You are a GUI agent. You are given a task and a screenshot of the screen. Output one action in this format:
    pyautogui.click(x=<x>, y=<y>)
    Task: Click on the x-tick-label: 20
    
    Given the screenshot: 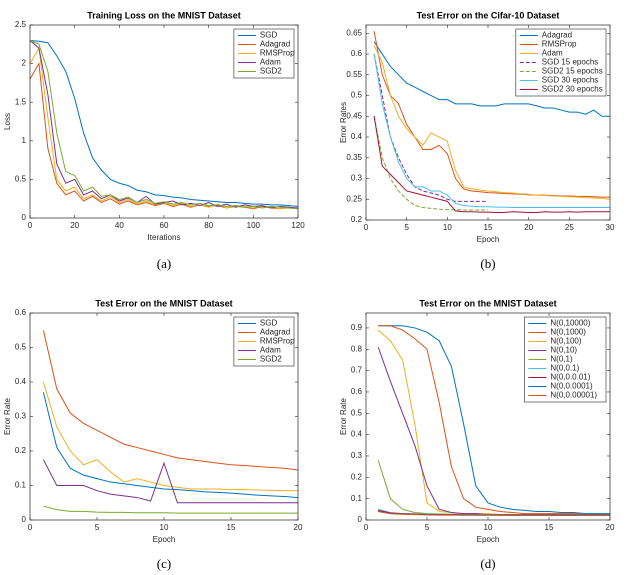 What is the action you would take?
    pyautogui.click(x=610, y=527)
    